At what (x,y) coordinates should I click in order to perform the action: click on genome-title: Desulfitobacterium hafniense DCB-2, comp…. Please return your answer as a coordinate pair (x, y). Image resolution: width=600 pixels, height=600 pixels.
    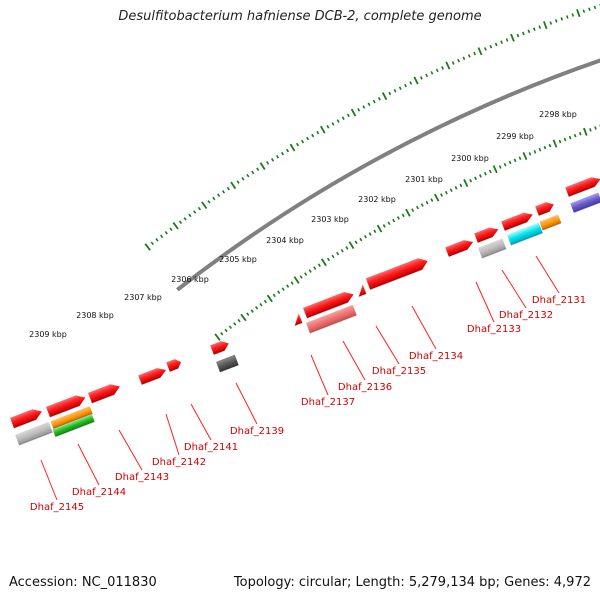
    Looking at the image, I should click on (300, 16).